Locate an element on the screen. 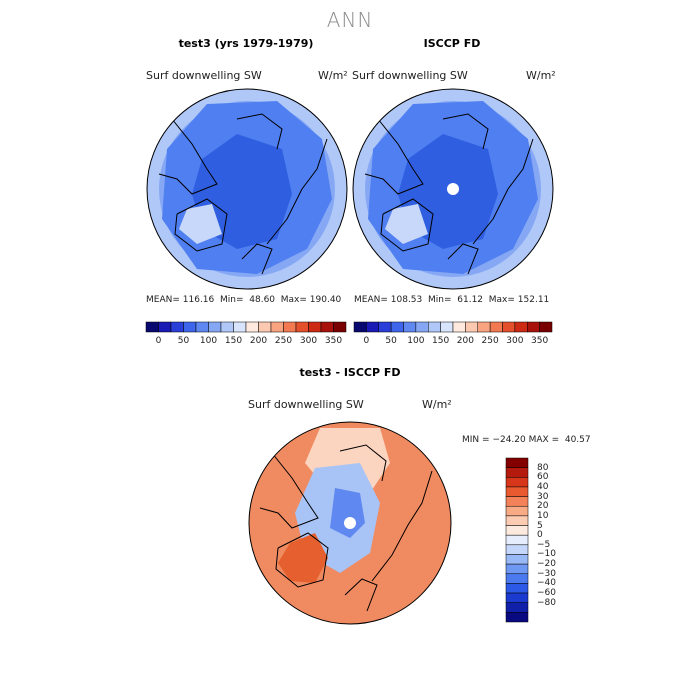 The width and height of the screenshot is (700, 700). panel-1-stats: MEAN= 116.16 Min= 48.60 Max= 190.40 is located at coordinates (243, 300).